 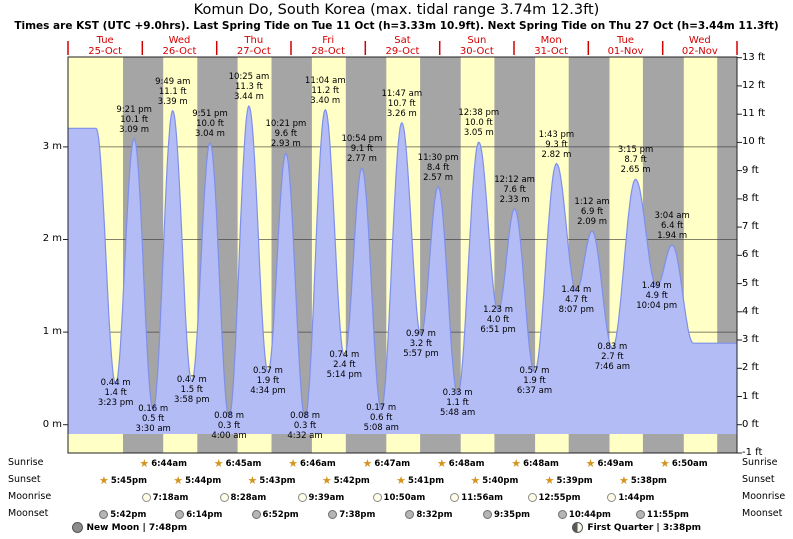 I want to click on y-axis-label-feet: 7 ft, so click(x=750, y=227).